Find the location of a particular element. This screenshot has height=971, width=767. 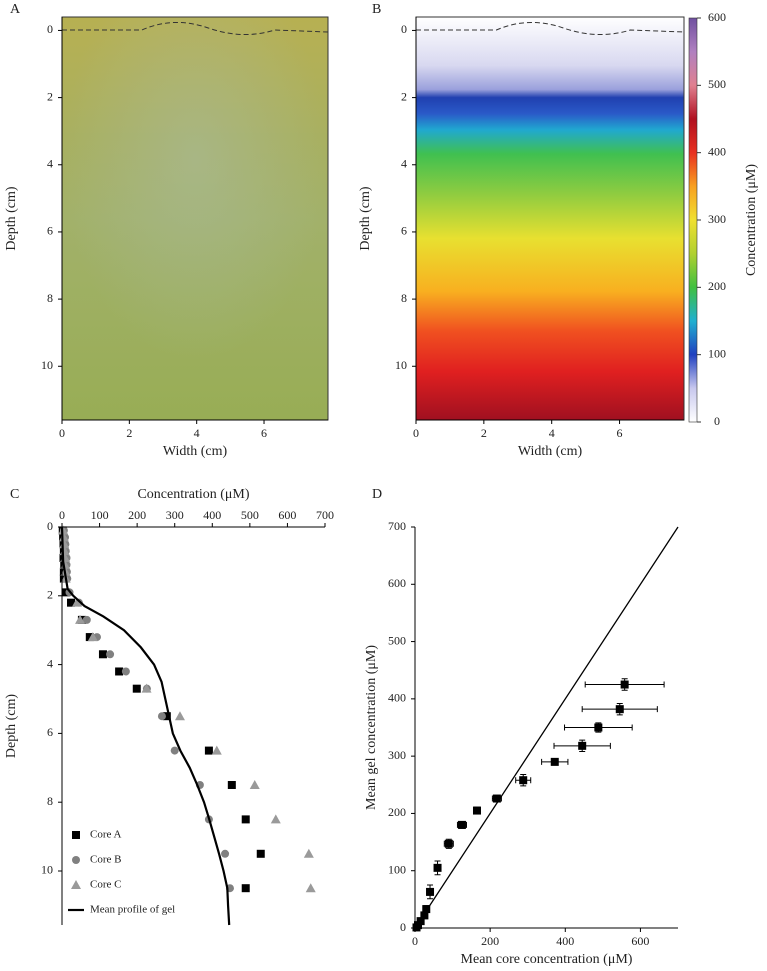

panel-label: C is located at coordinates (14, 494).